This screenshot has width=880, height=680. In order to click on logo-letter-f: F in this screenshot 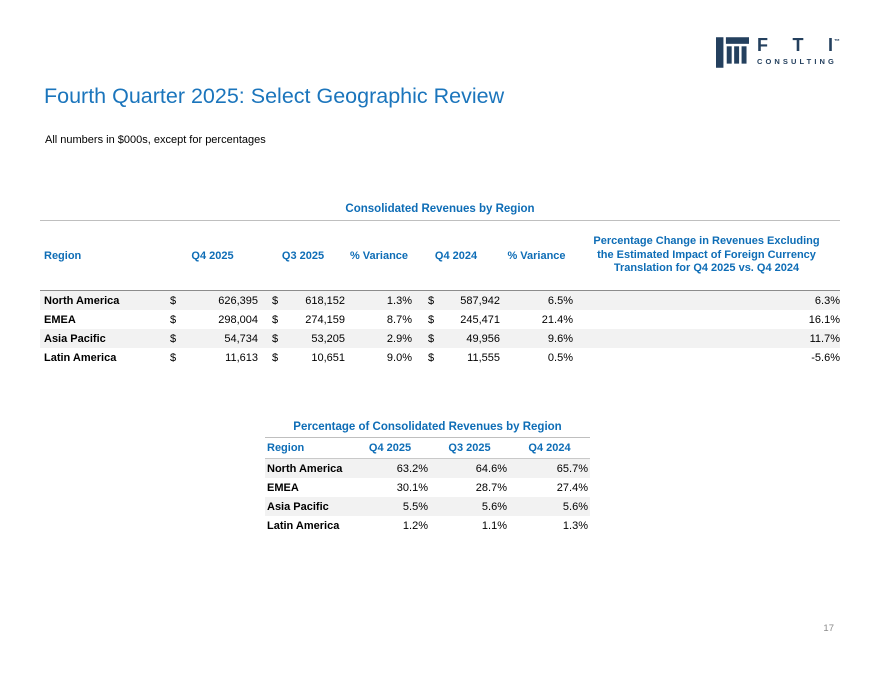, I will do `click(762, 45)`.